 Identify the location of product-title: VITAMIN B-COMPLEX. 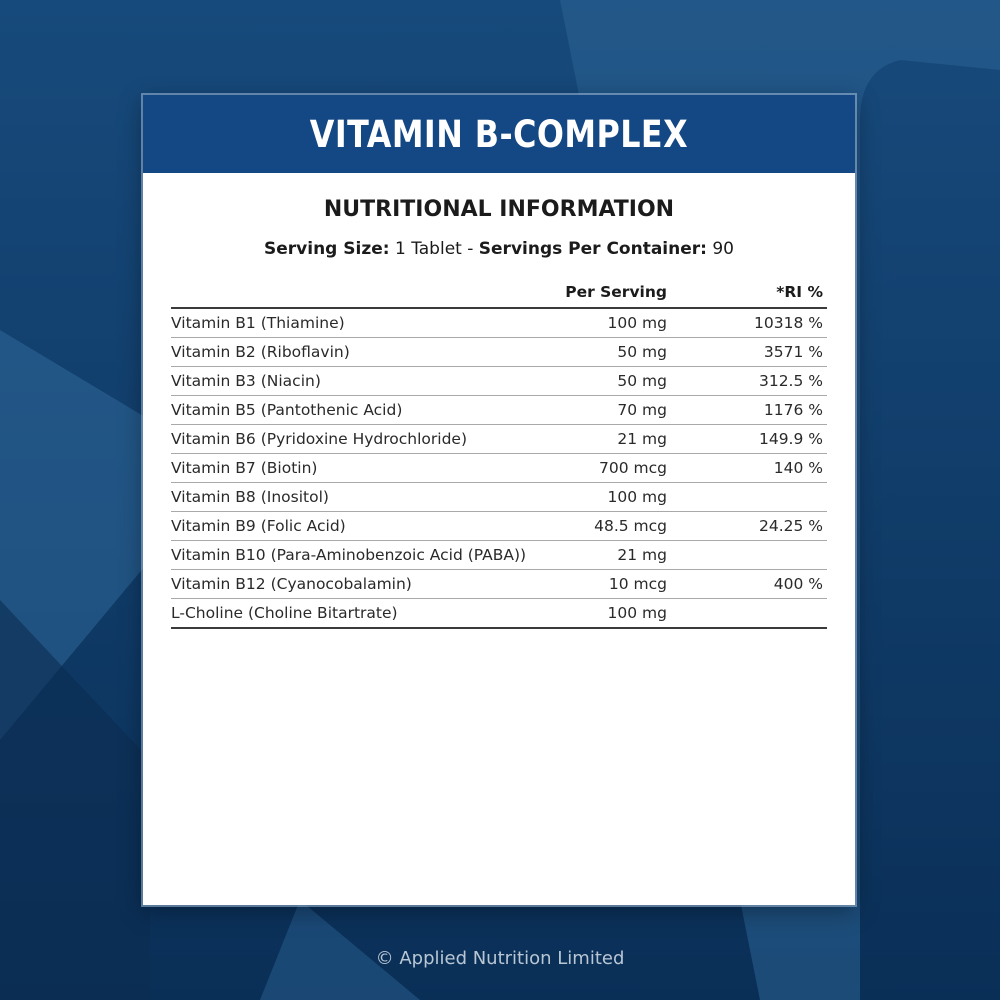
(499, 134).